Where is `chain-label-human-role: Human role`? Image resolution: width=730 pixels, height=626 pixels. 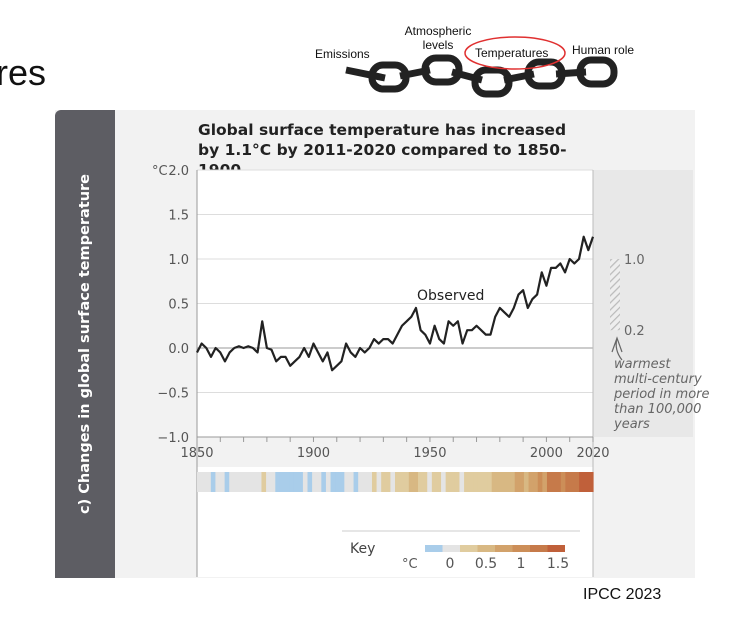
chain-label-human-role: Human role is located at coordinates (603, 50).